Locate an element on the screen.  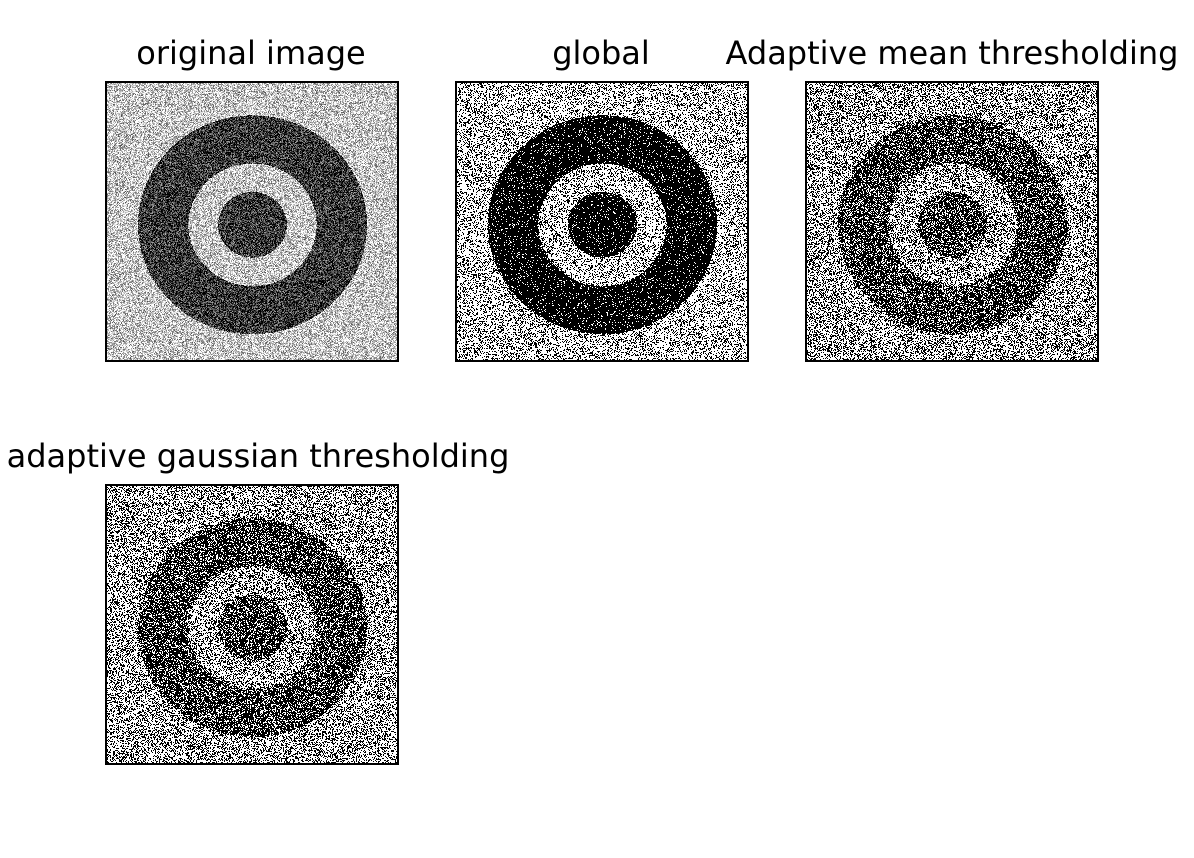
adaptive-gaussian-threshold-image is located at coordinates (252, 624).